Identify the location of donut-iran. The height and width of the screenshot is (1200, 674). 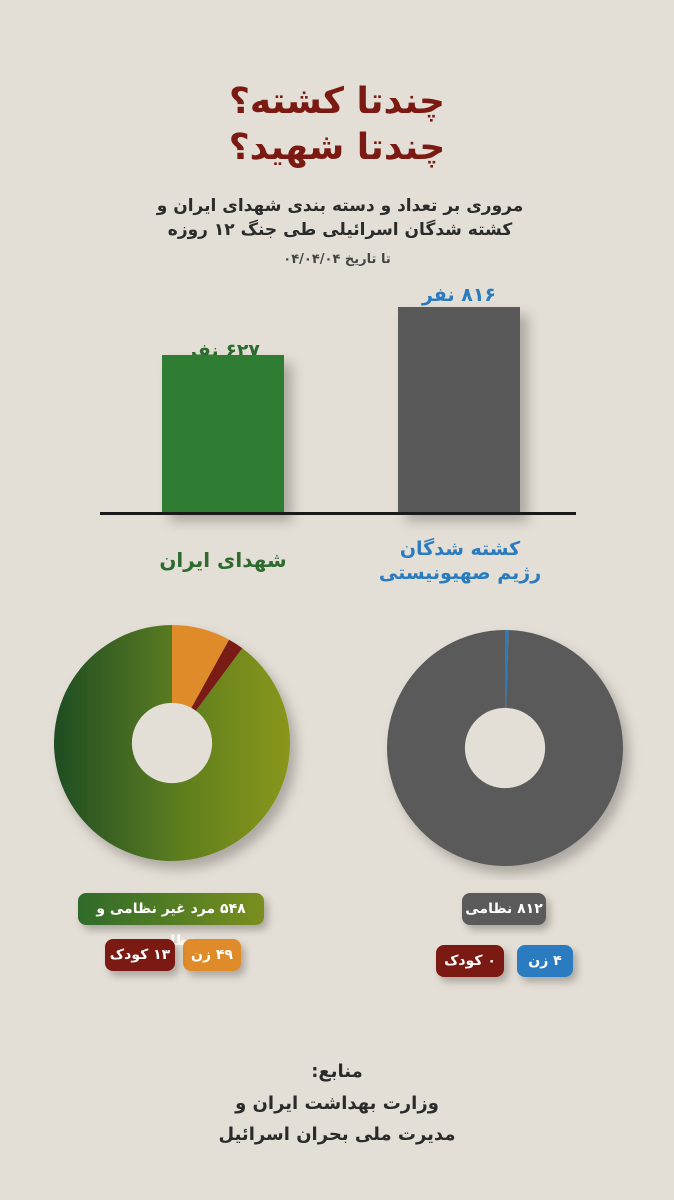
(172, 743).